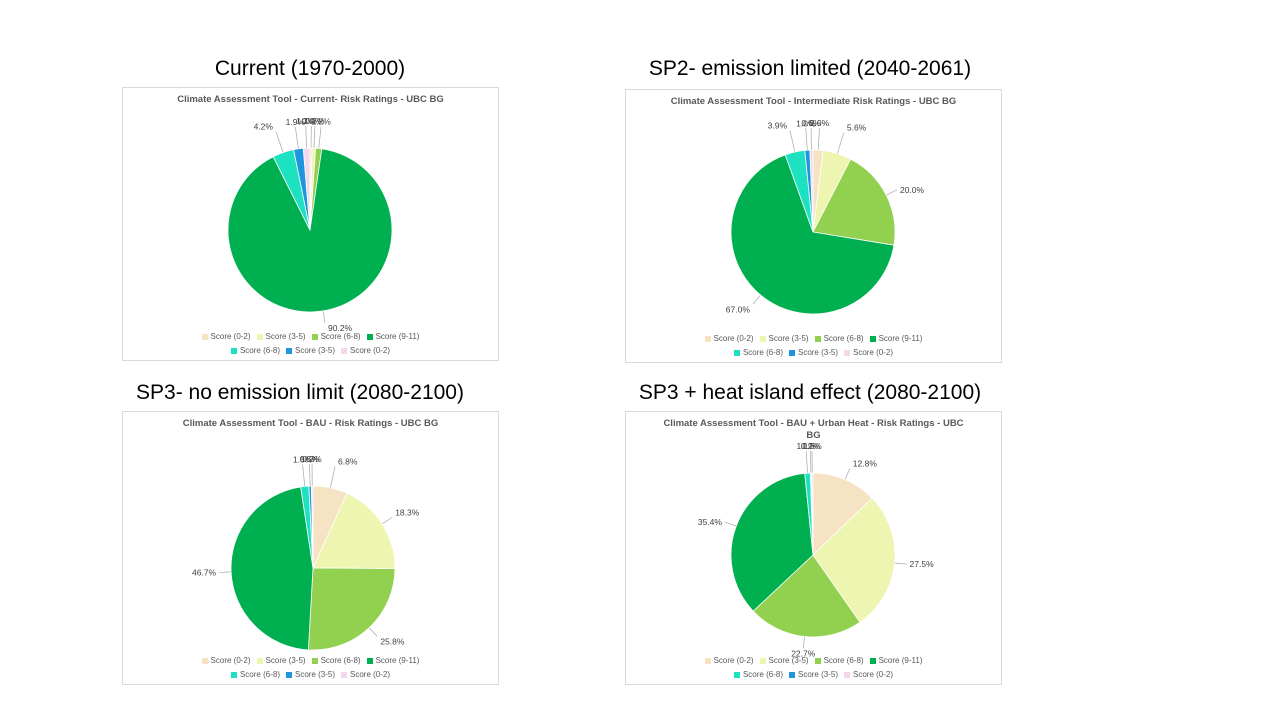 This screenshot has height=720, width=1280. What do you see at coordinates (806, 446) in the screenshot?
I see `slice-data-label: 1.1%` at bounding box center [806, 446].